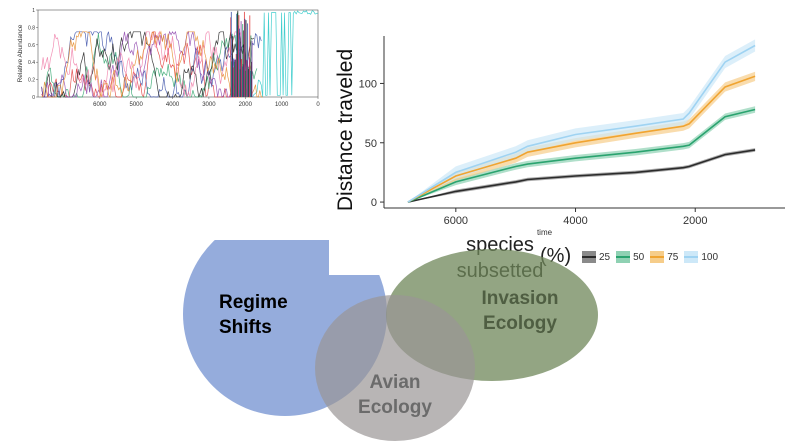 The width and height of the screenshot is (790, 444). I want to click on legend-item-50: 50, so click(630, 257).